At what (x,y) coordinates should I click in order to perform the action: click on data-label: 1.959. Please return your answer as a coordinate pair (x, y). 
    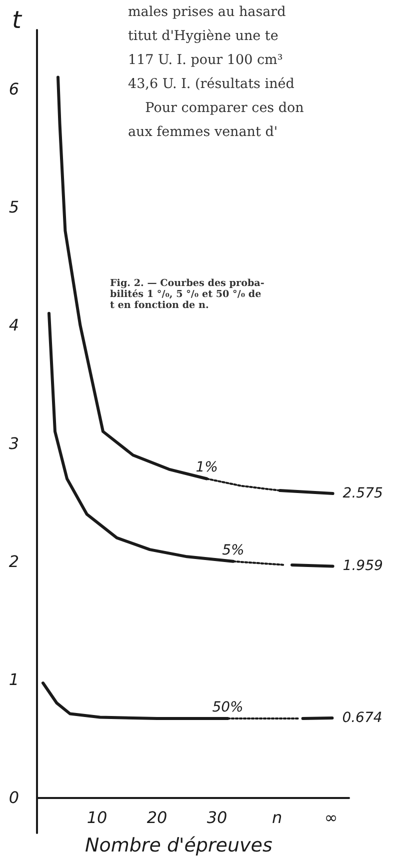
    Looking at the image, I should click on (362, 566).